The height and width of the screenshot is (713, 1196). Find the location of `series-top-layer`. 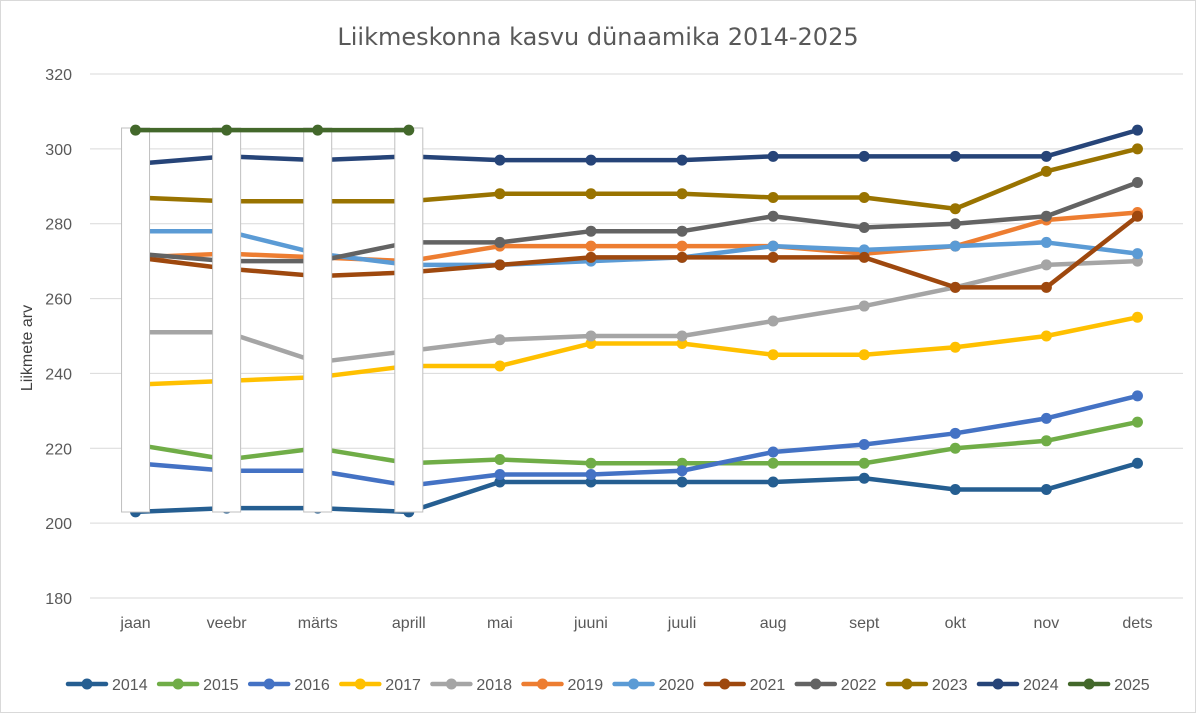

series-top-layer is located at coordinates (272, 130).